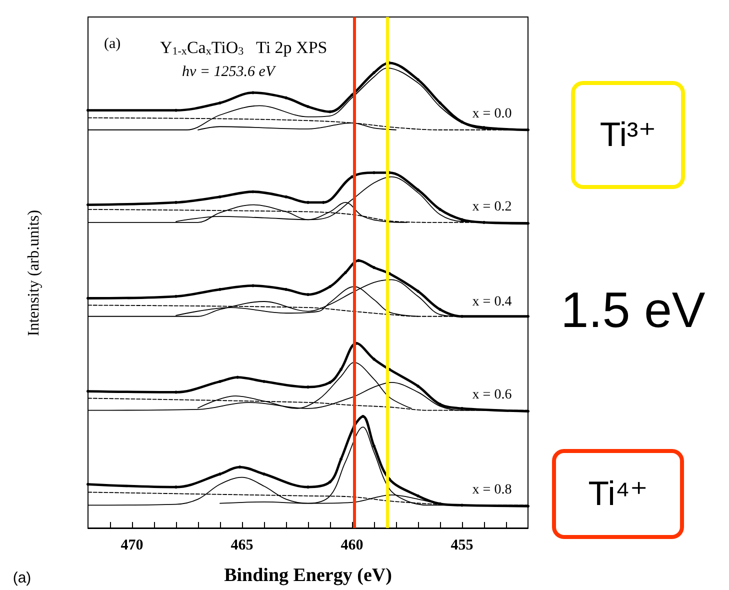 This screenshot has height=590, width=729. Describe the element at coordinates (492, 302) in the screenshot. I see `annotation: x = 0.4` at that location.